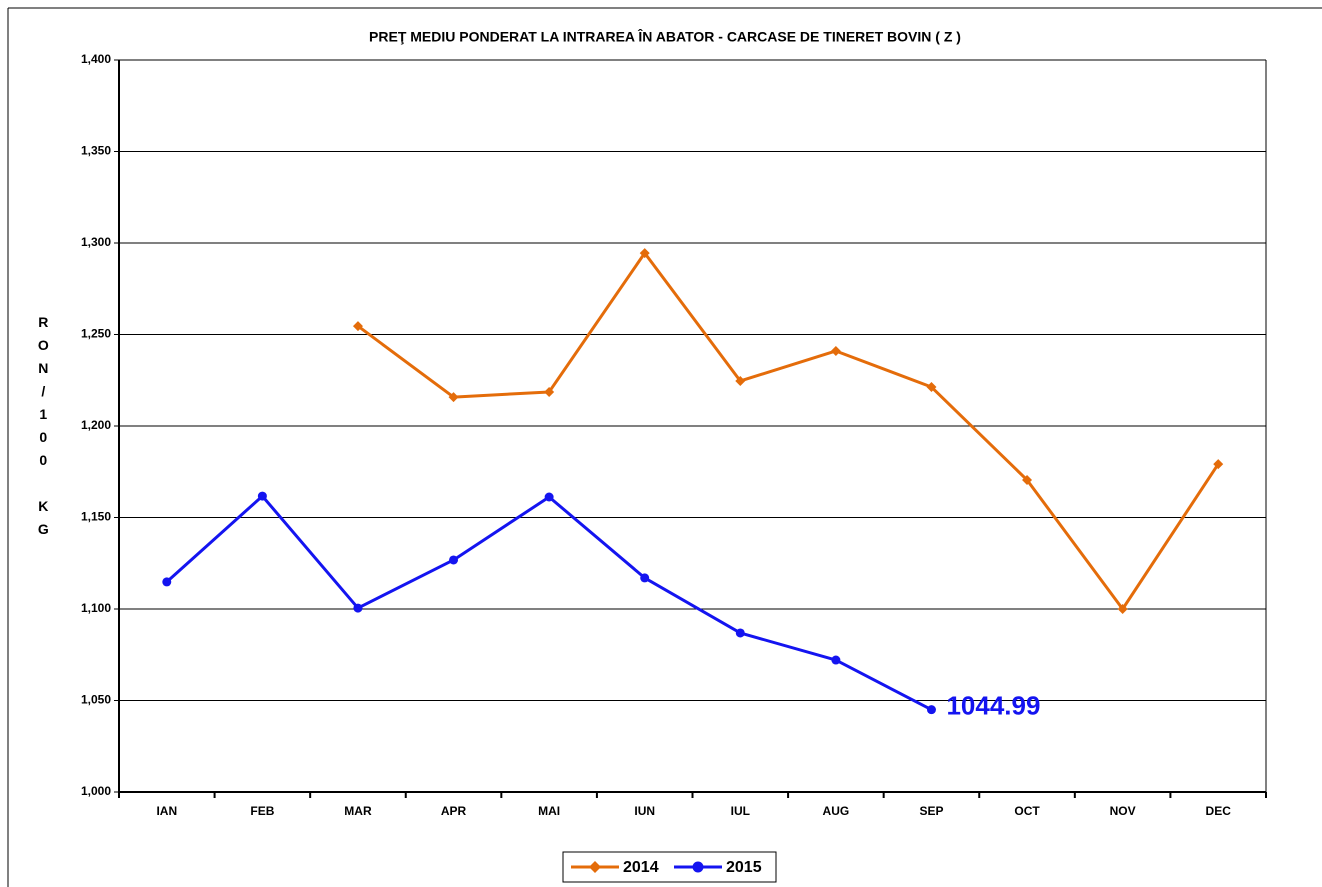 This screenshot has height=887, width=1322. I want to click on legend-label: 2015, so click(744, 867).